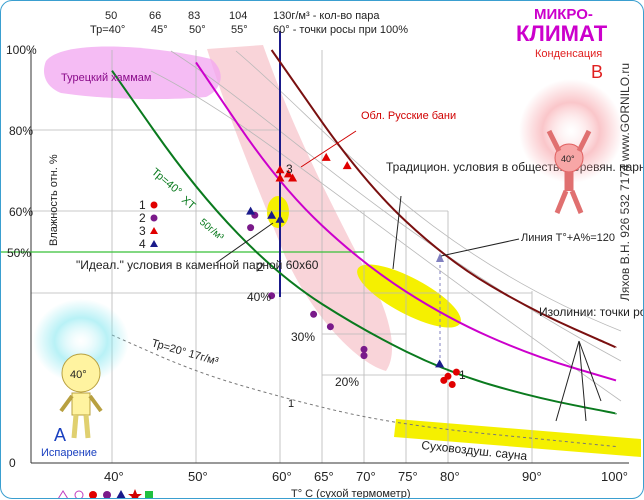  Describe the element at coordinates (562, 33) in the screenshot. I see `title-line2: КЛИМАТ` at that location.